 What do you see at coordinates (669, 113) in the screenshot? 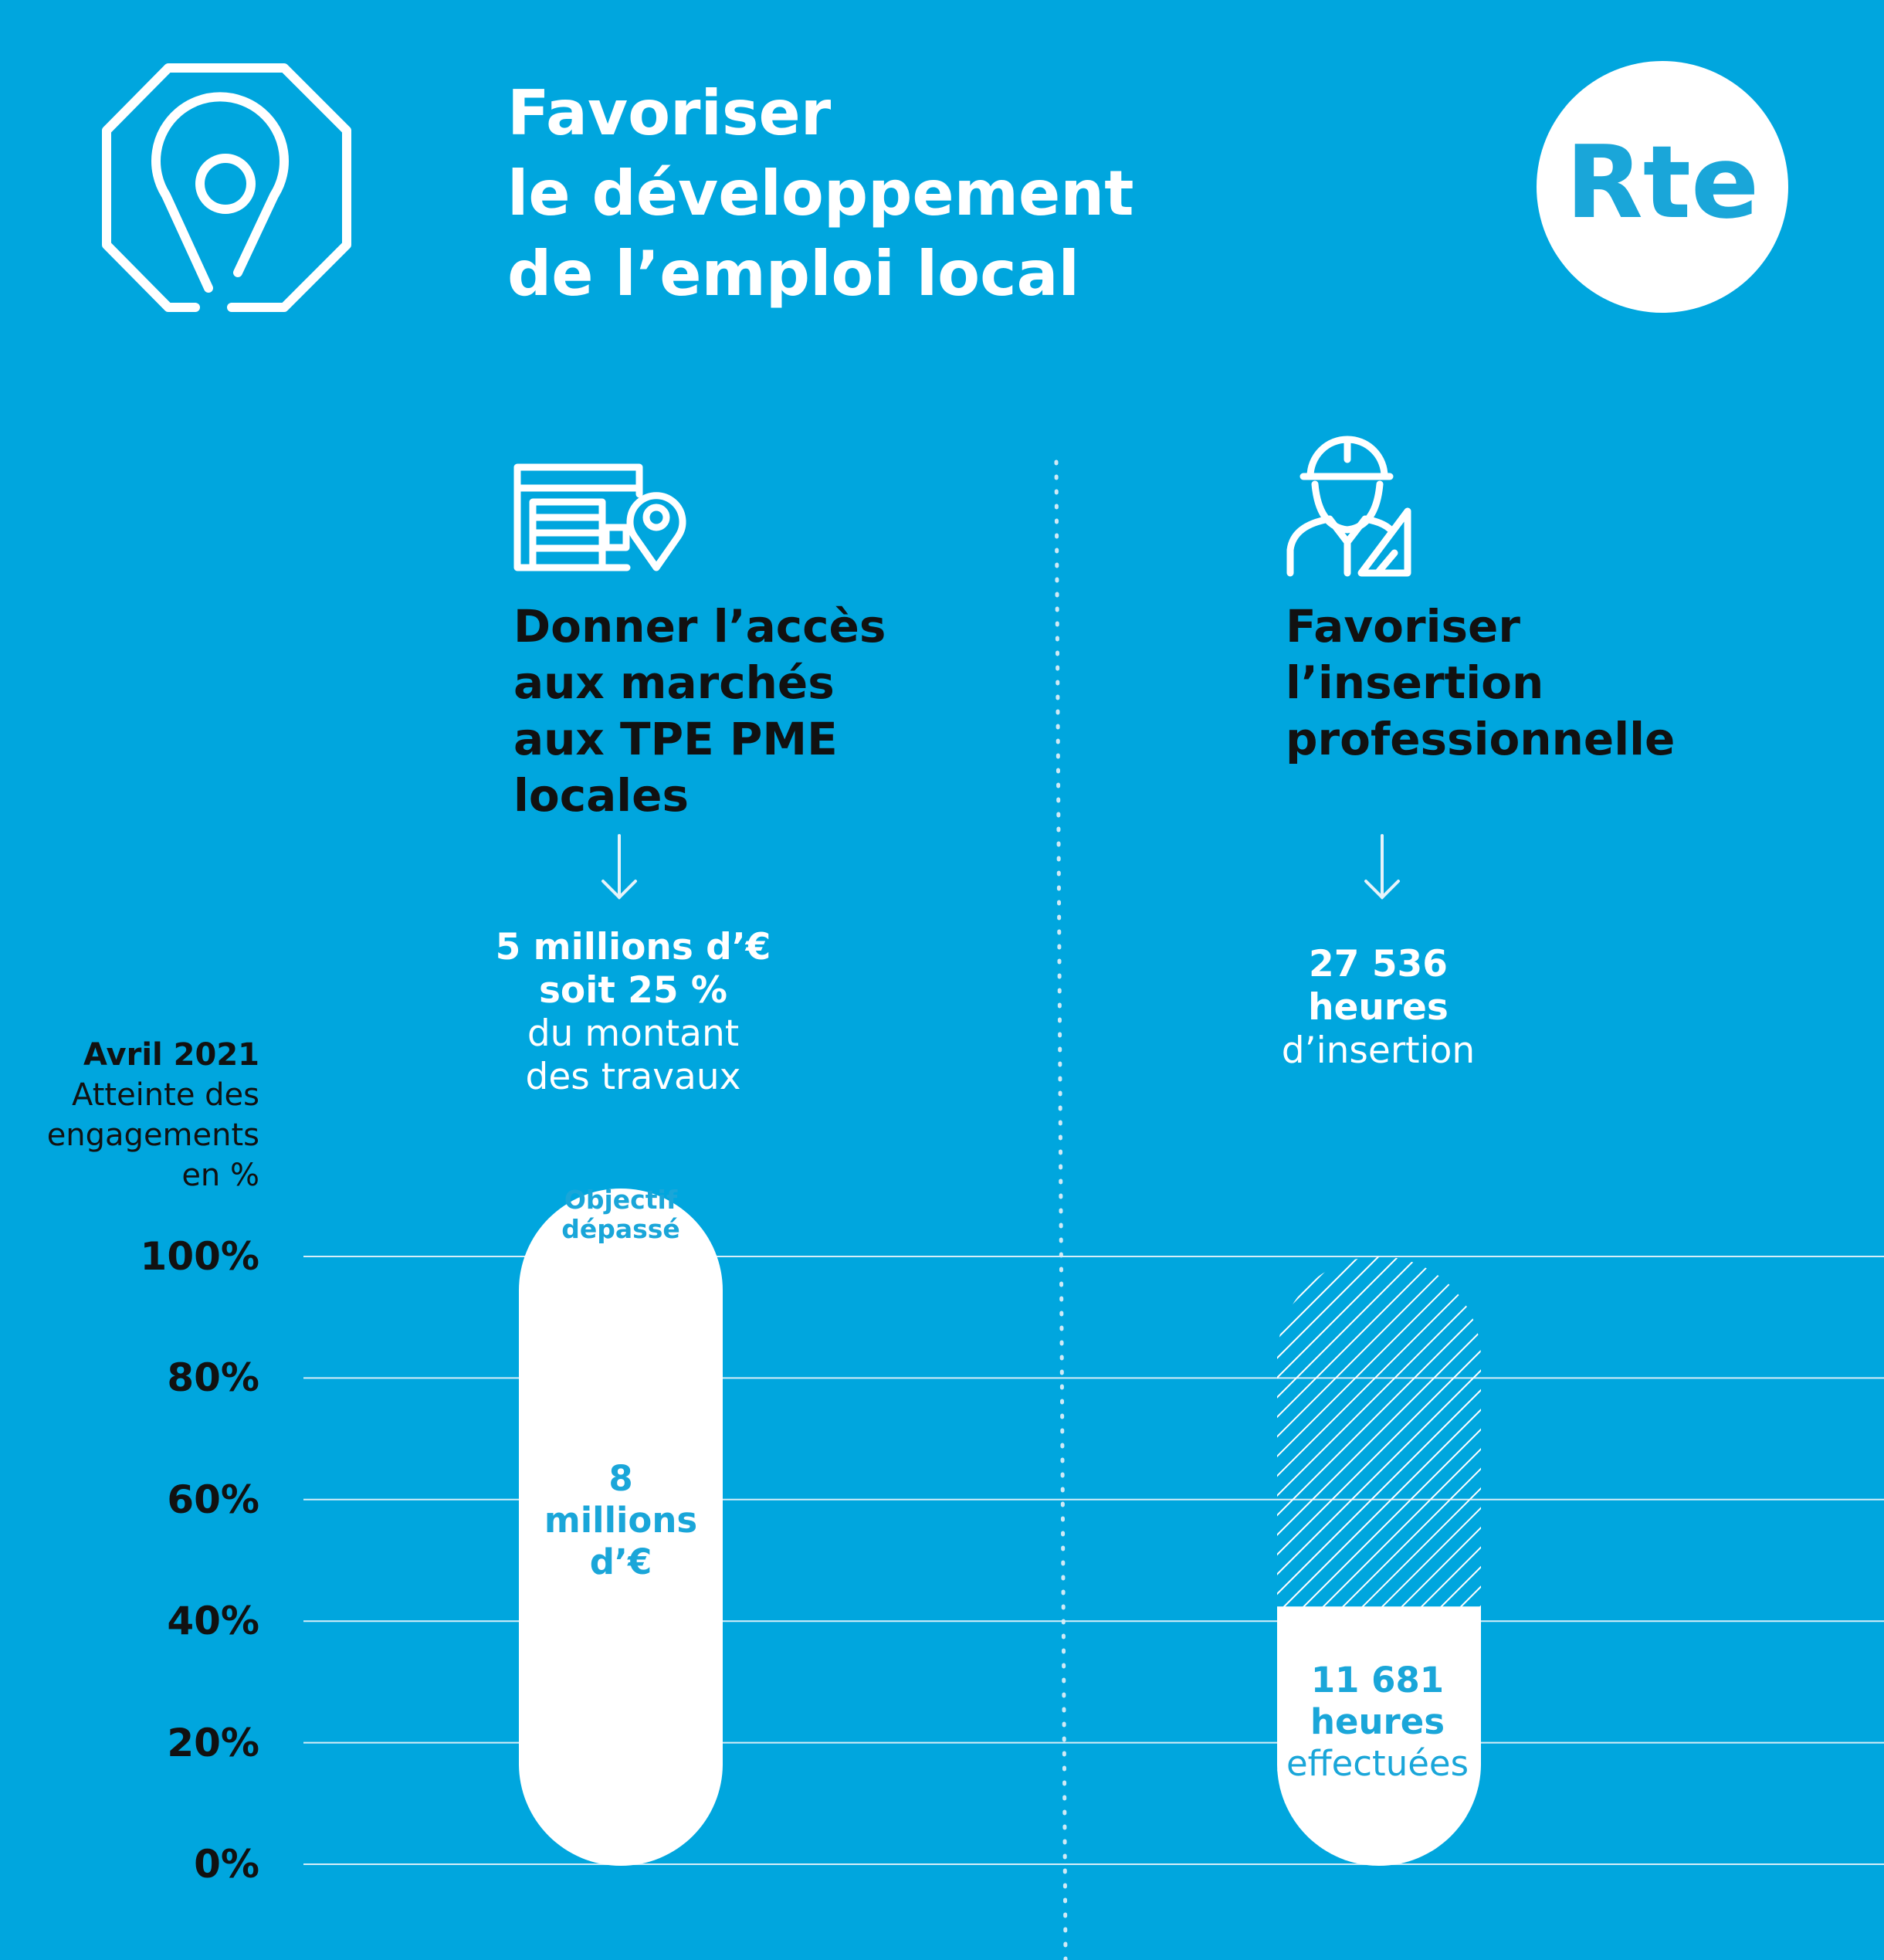
I see `title-line: Favoriser` at bounding box center [669, 113].